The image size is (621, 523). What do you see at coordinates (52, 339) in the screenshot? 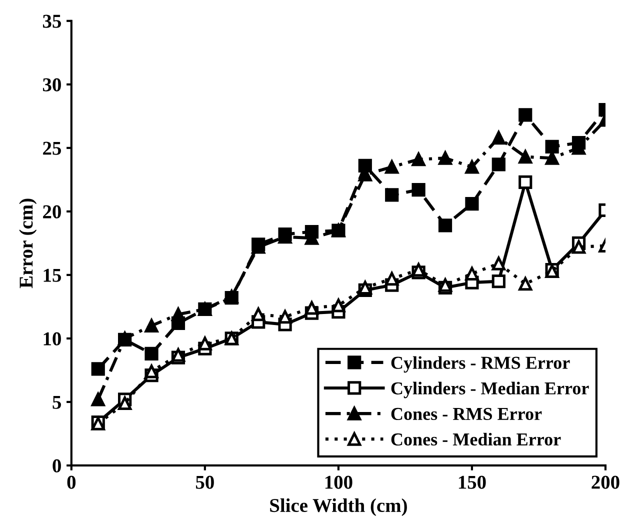
I see `y-tick-label: 10` at bounding box center [52, 339].